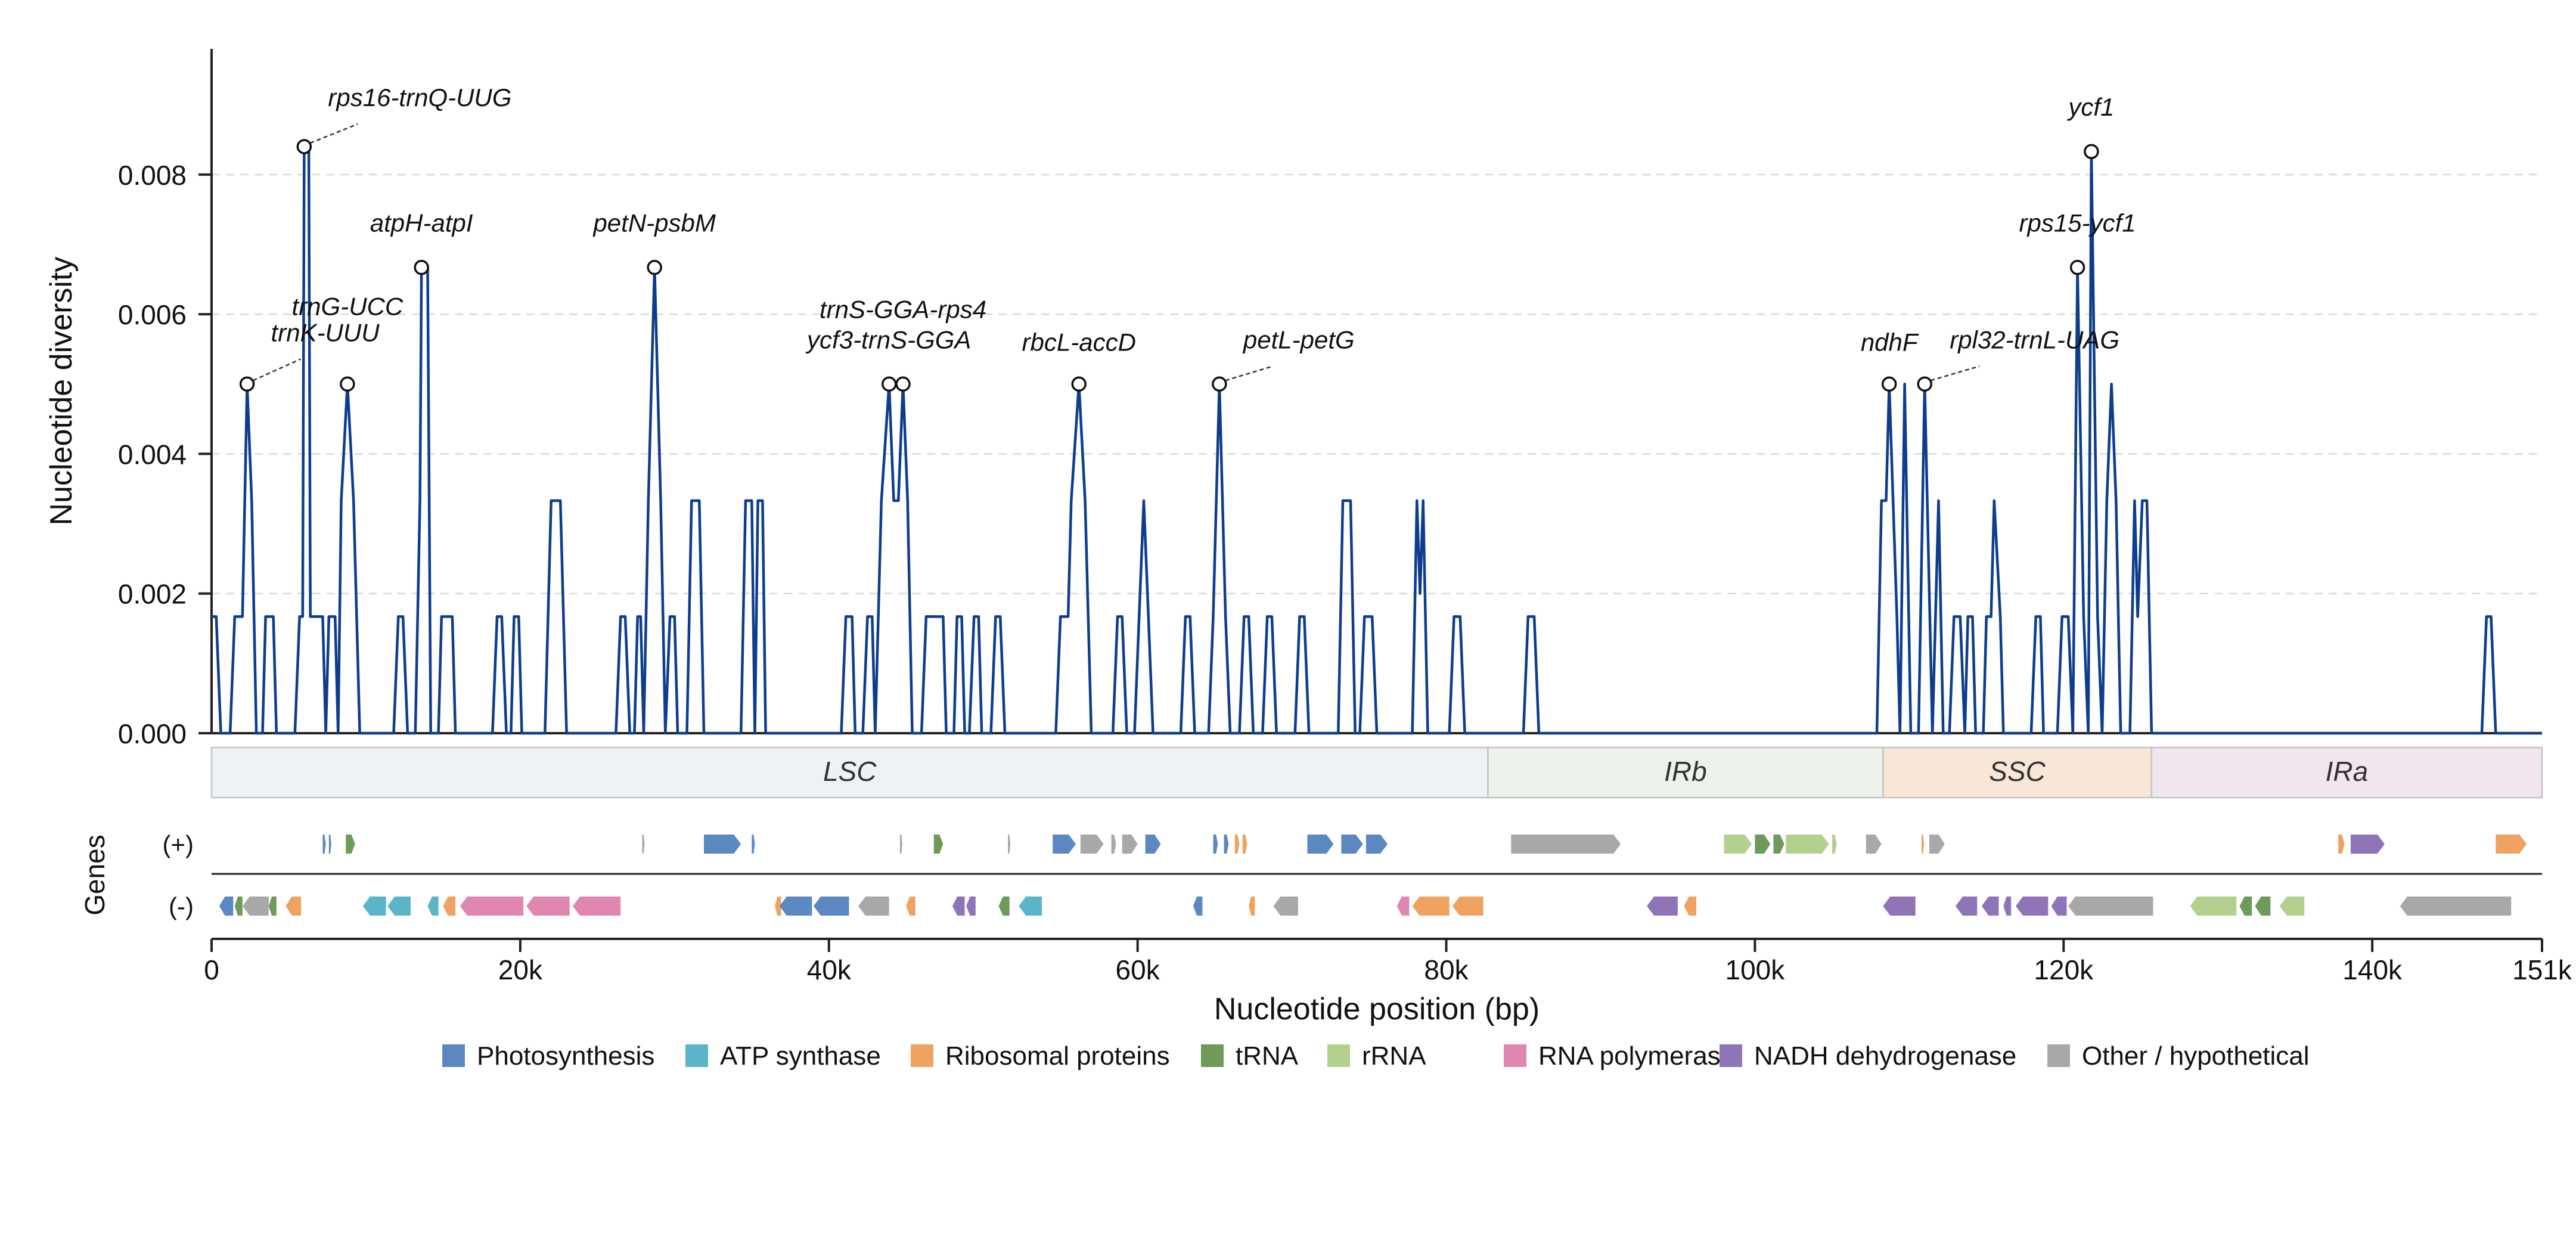  Describe the element at coordinates (1885, 1056) in the screenshot. I see `legend-label: NADH dehydrogenase` at that location.